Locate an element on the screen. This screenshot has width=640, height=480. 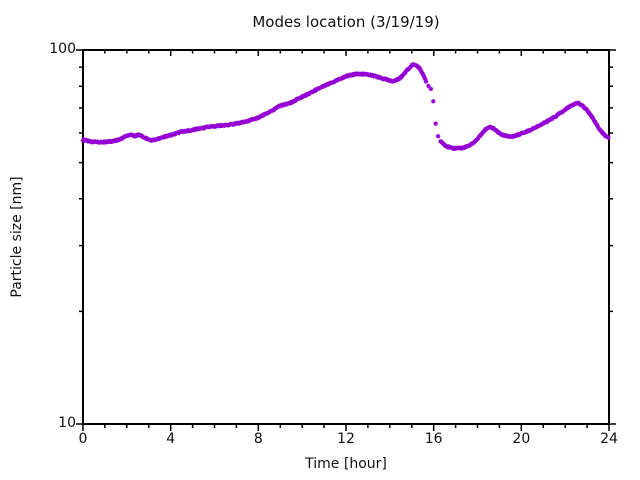
x-tick-label: 12 is located at coordinates (346, 439).